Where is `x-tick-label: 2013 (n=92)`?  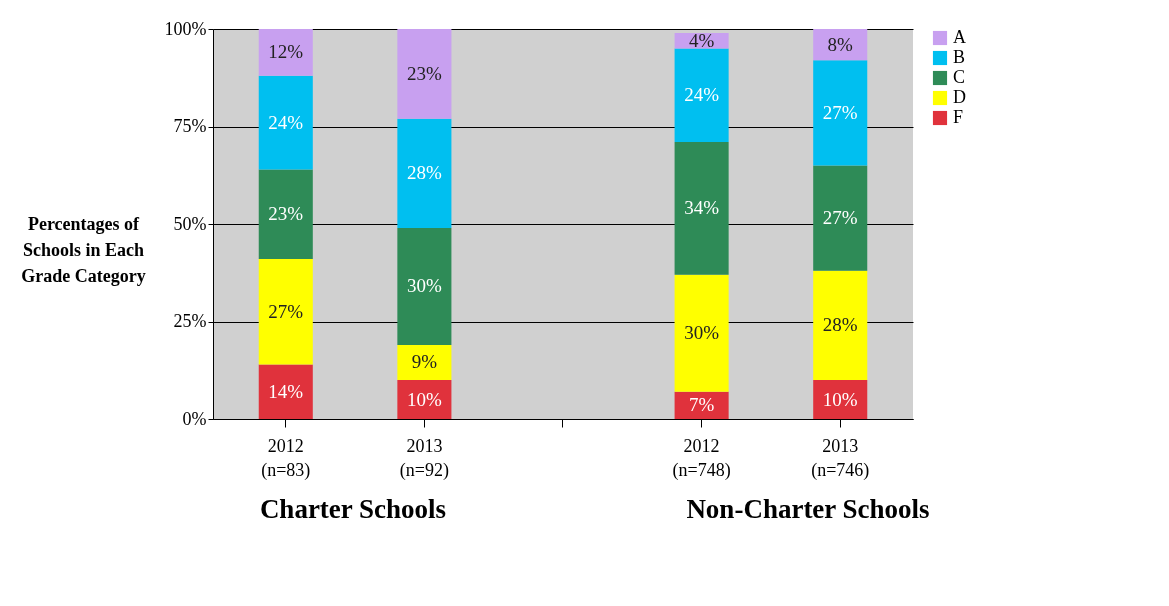 x-tick-label: 2013 (n=92) is located at coordinates (424, 458).